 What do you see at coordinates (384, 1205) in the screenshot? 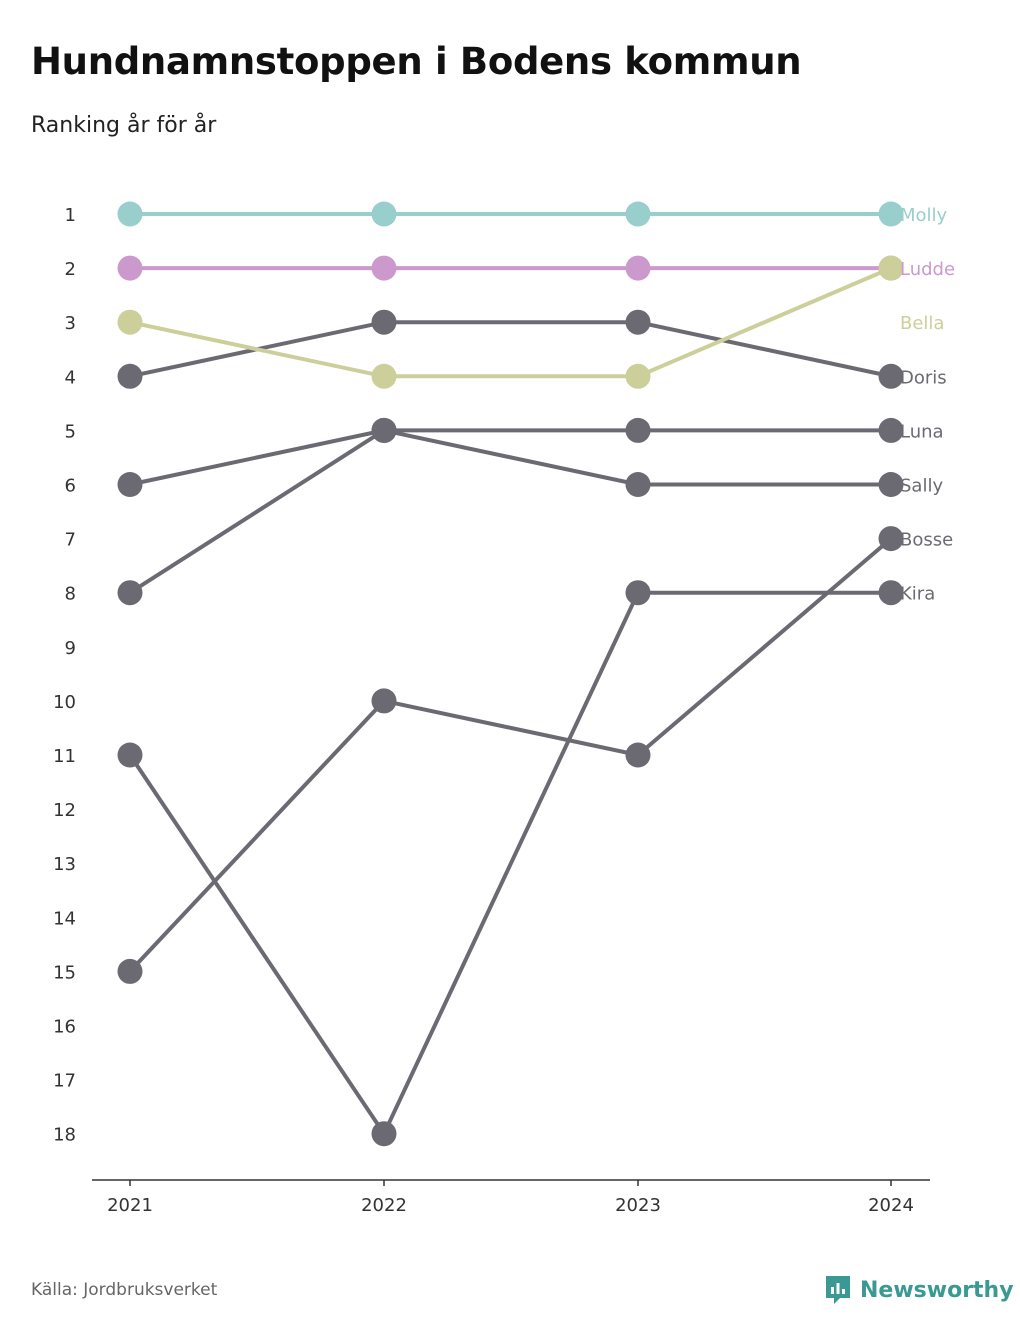
I see `x-tick-label-2022: 2022` at bounding box center [384, 1205].